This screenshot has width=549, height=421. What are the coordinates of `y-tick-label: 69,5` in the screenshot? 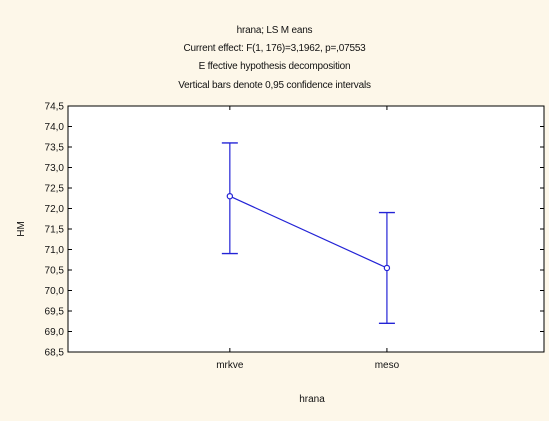 It's located at (55, 312).